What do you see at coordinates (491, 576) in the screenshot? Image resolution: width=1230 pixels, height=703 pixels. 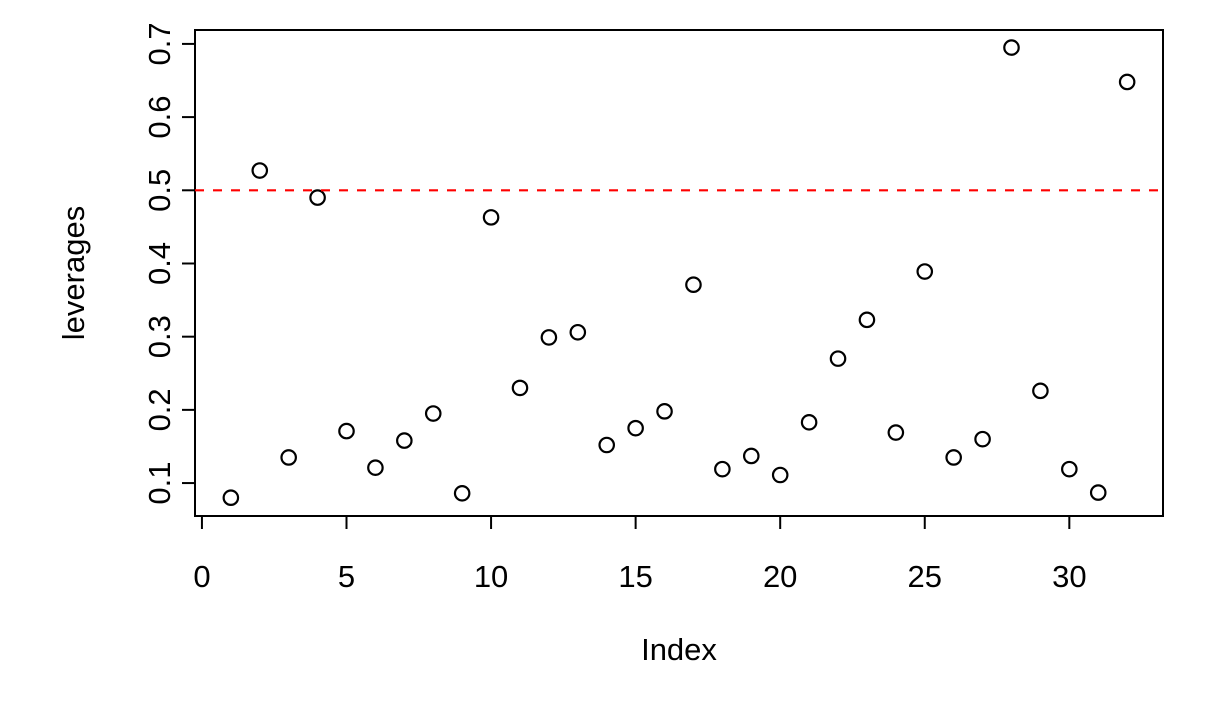 I see `x-tick-label: 10` at bounding box center [491, 576].